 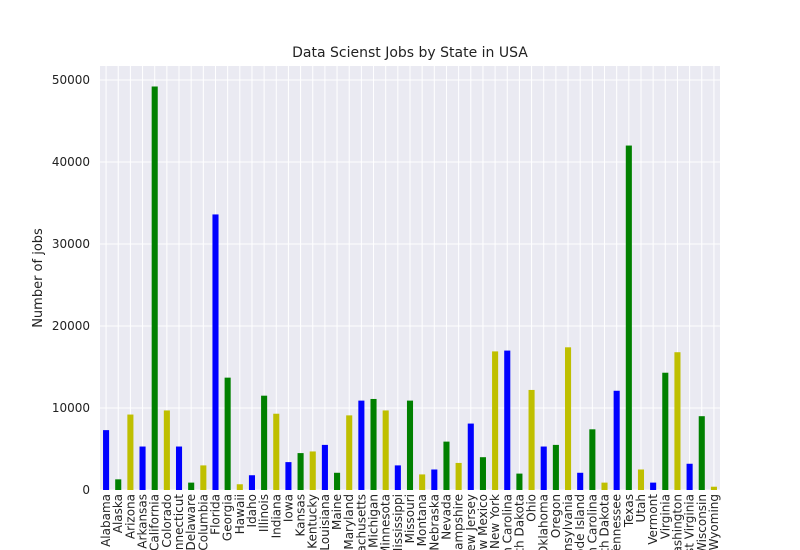 What do you see at coordinates (301, 515) in the screenshot?
I see `x-tick-label: Kansas` at bounding box center [301, 515].